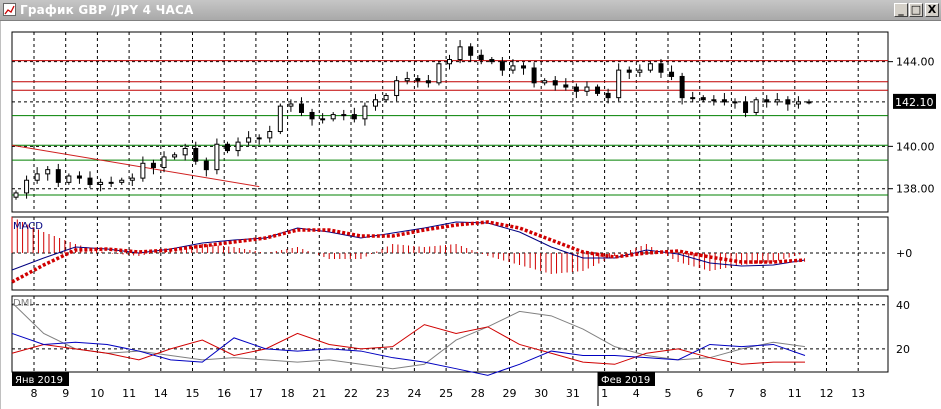 Image resolution: width=941 pixels, height=409 pixels. What do you see at coordinates (161, 393) in the screenshot?
I see `day-label: 14` at bounding box center [161, 393].